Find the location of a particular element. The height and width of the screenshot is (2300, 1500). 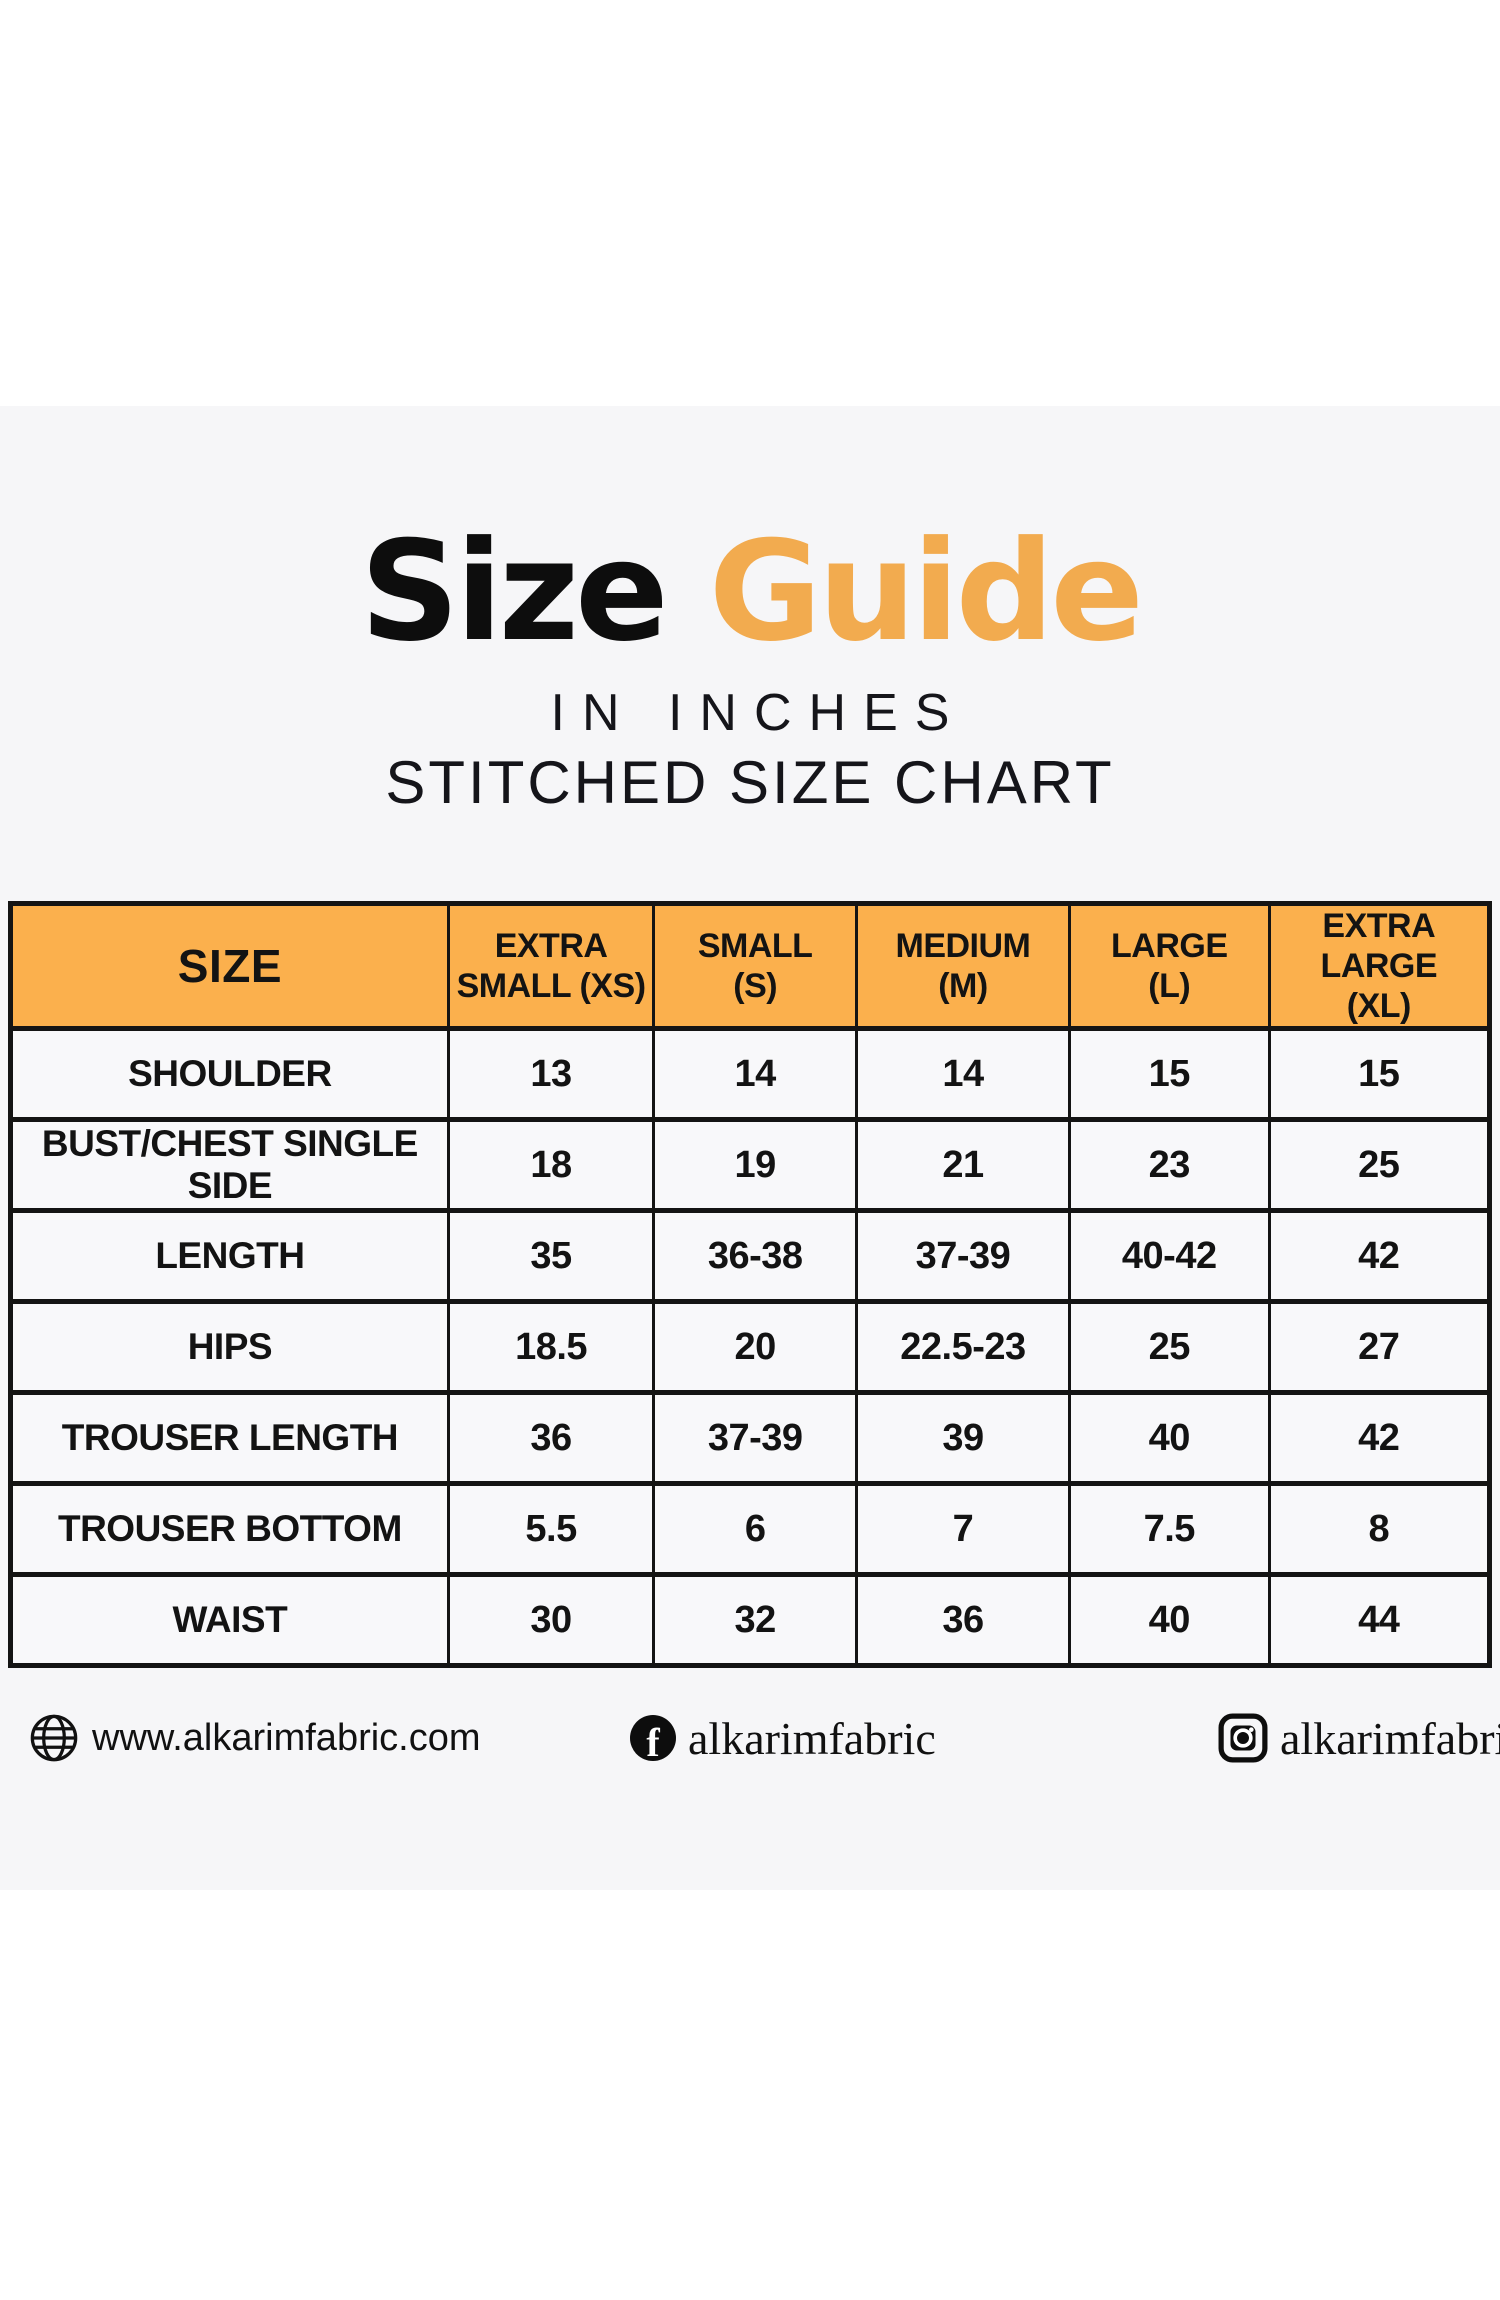

subtitle-in-inches: IN INCHES is located at coordinates (758, 712).